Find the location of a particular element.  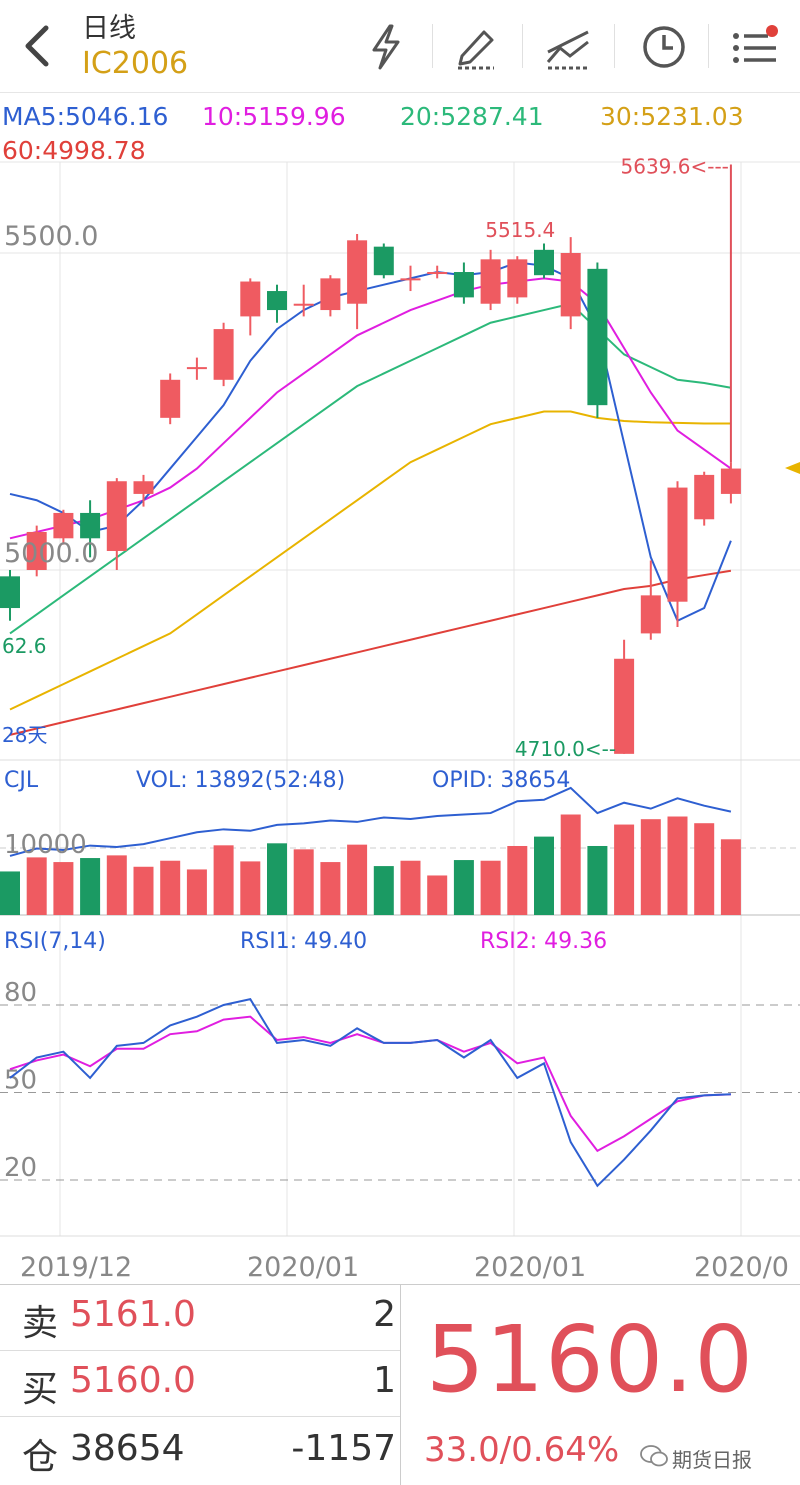

rsi2-line is located at coordinates (370, 1084).